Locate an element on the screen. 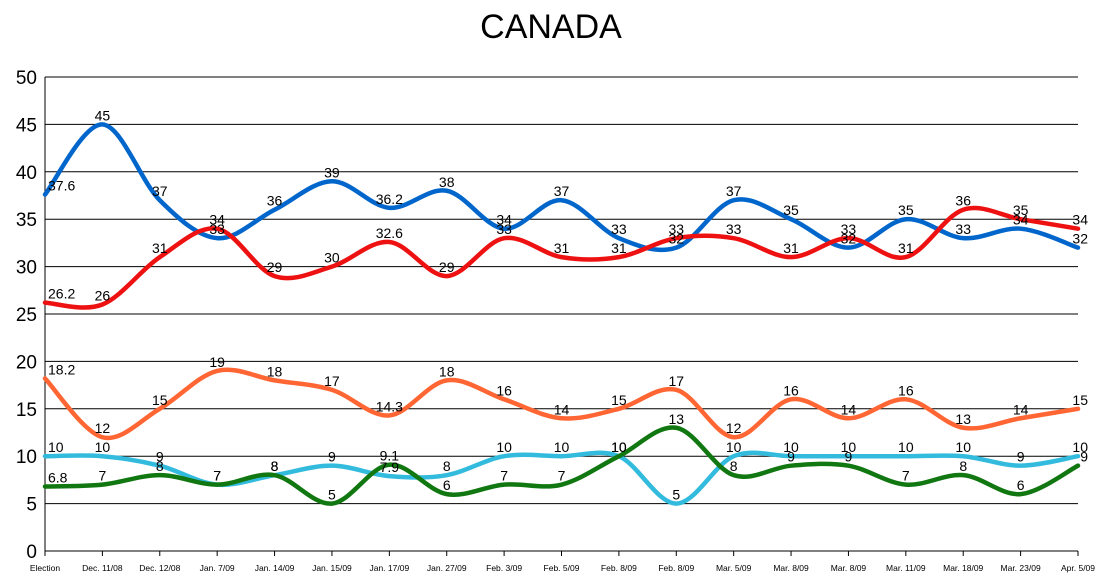 The image size is (1102, 581). series-line is located at coordinates (561, 465).